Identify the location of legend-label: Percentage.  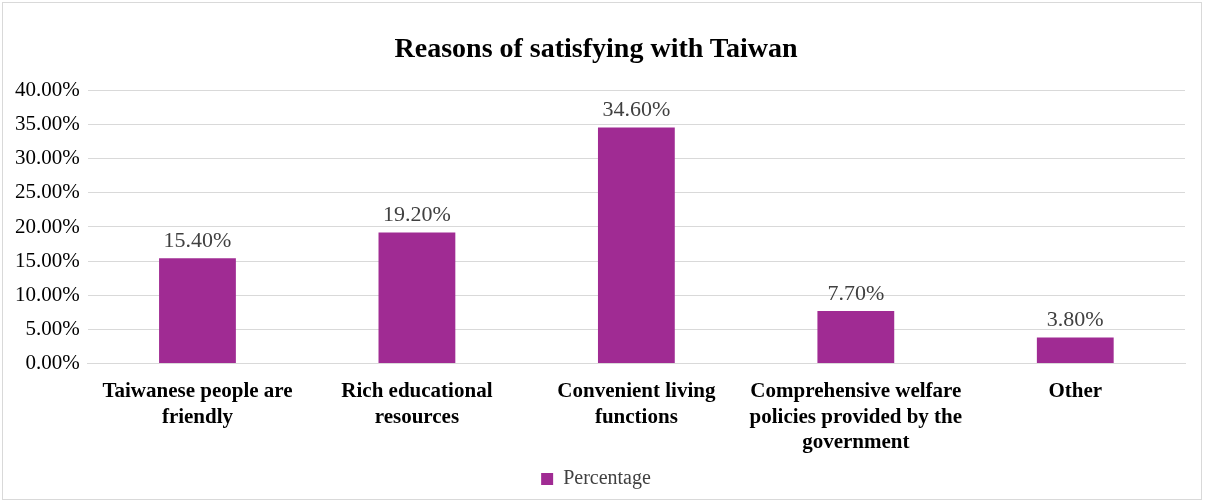
(607, 478).